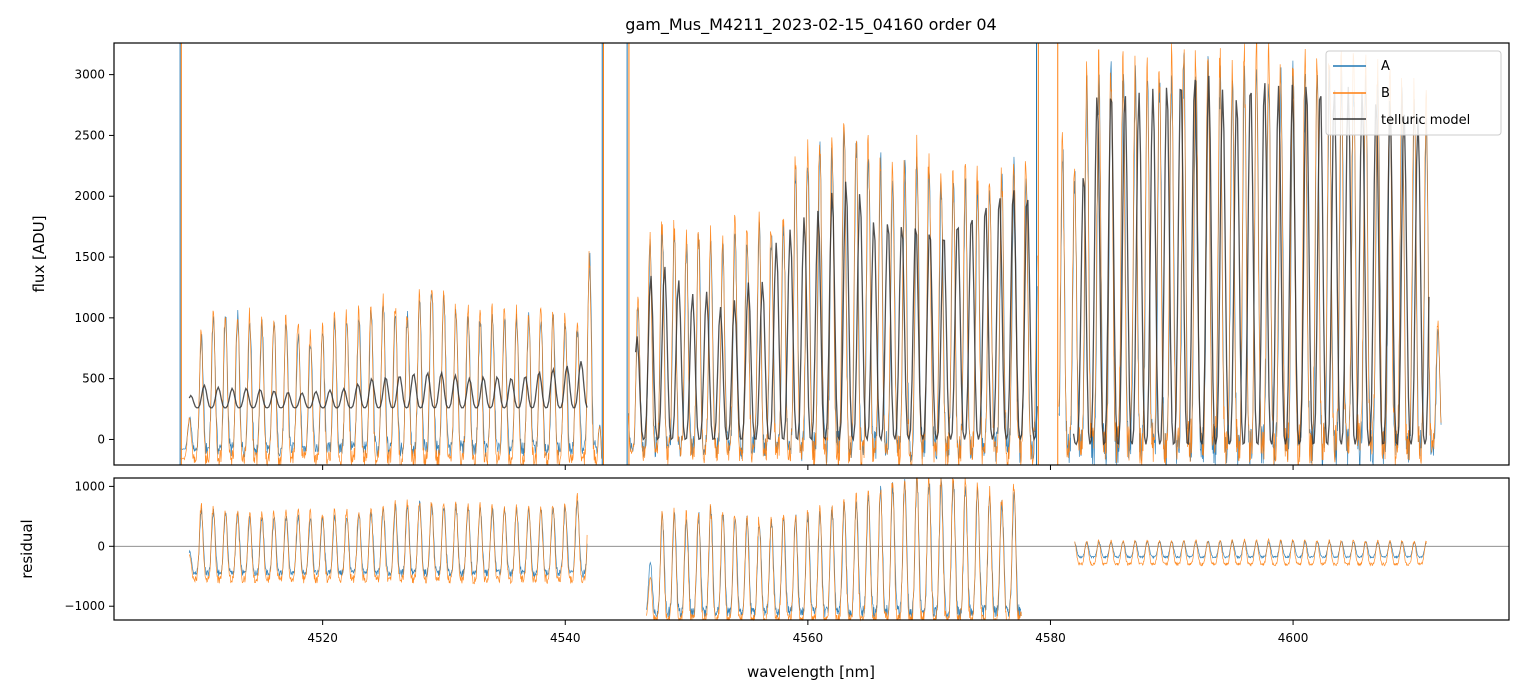 The image size is (1523, 696). What do you see at coordinates (89, 486) in the screenshot?
I see `residual-ytick-label-1000: 1000` at bounding box center [89, 486].